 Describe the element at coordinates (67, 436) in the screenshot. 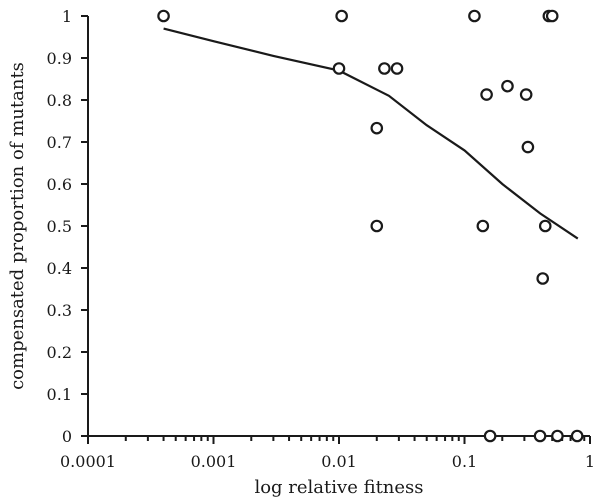

I see `y-tick-label: 0` at that location.